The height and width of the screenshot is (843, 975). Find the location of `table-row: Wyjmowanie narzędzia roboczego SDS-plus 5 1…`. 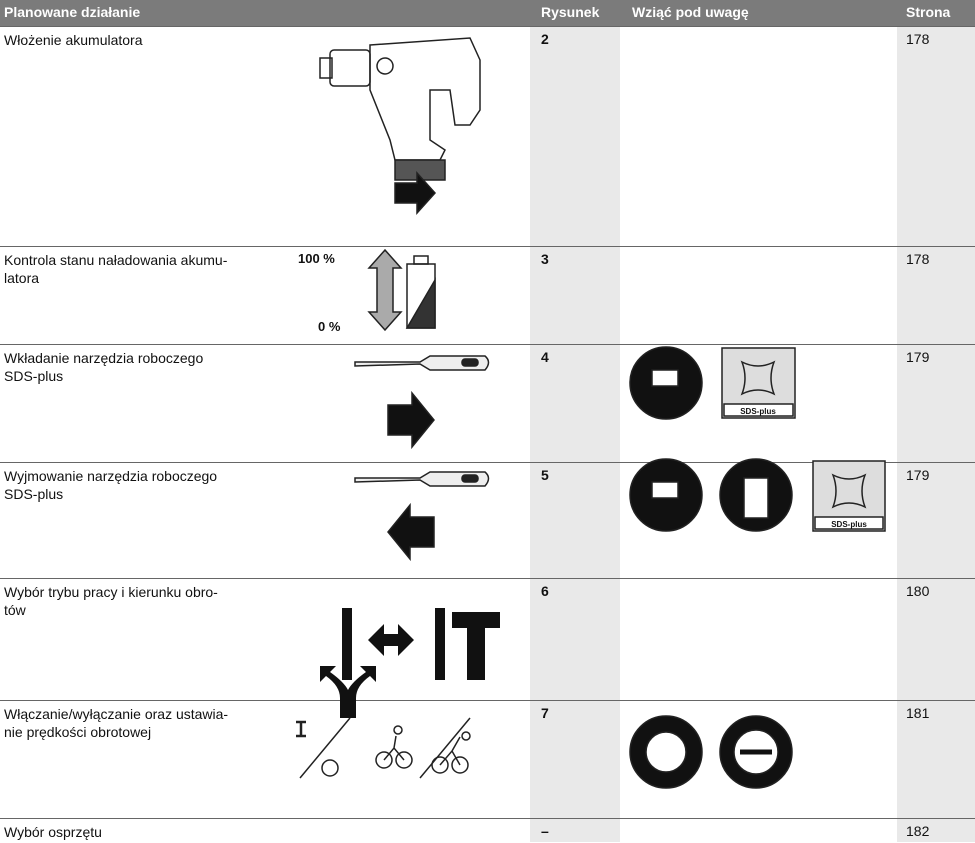

table-row: Wyjmowanie narzędzia roboczego SDS-plus 5 1… is located at coordinates (487, 520).